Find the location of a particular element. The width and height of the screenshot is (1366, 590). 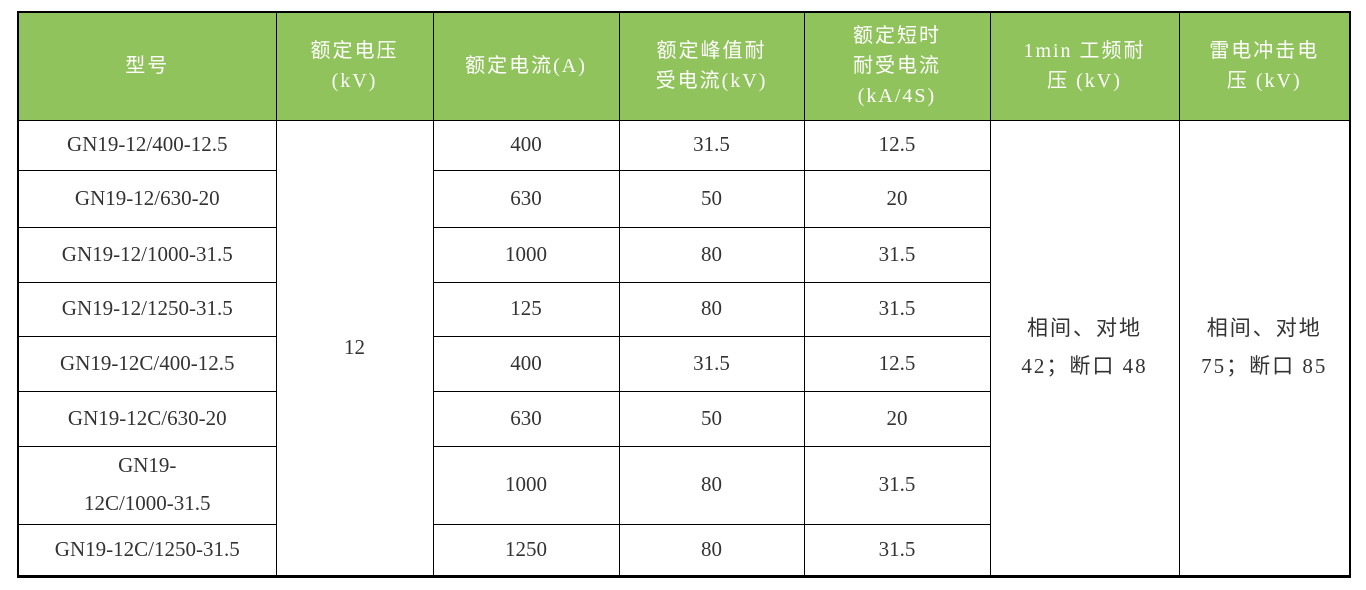

table-row: GN19-12/1000-31.5 1000 80 31.5 is located at coordinates (683, 254).